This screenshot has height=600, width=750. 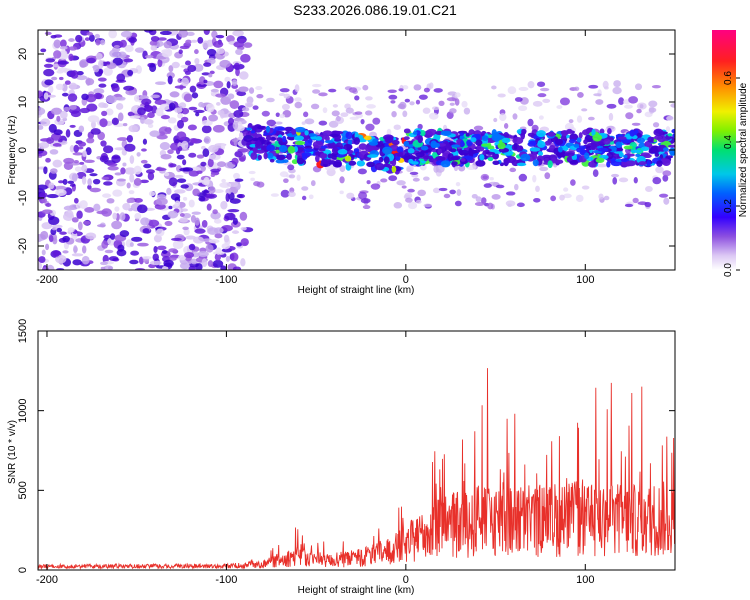 What do you see at coordinates (356, 290) in the screenshot?
I see `spectrogram-xlabel: Height of straight line (km)` at bounding box center [356, 290].